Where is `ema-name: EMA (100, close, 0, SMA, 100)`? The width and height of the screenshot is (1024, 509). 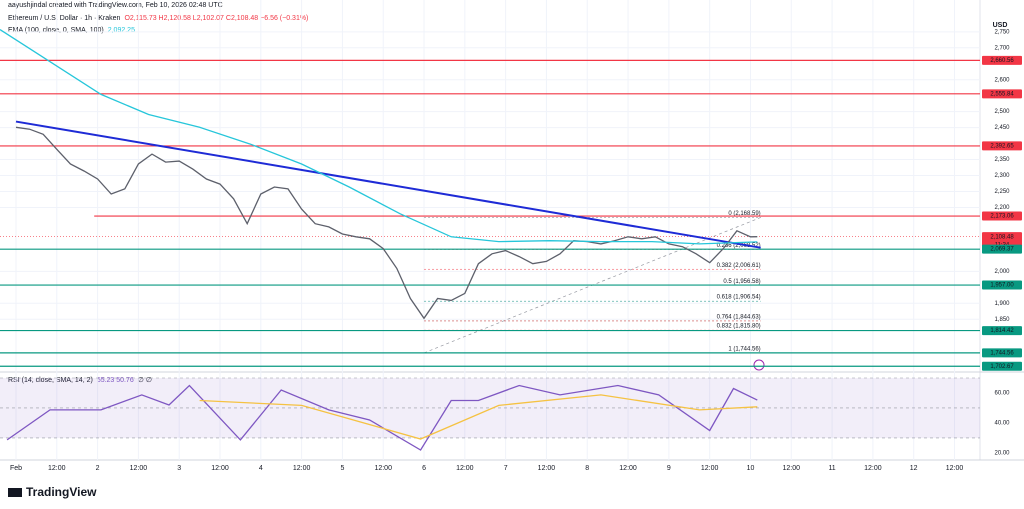 ema-name: EMA (100, close, 0, SMA, 100) is located at coordinates (56, 30).